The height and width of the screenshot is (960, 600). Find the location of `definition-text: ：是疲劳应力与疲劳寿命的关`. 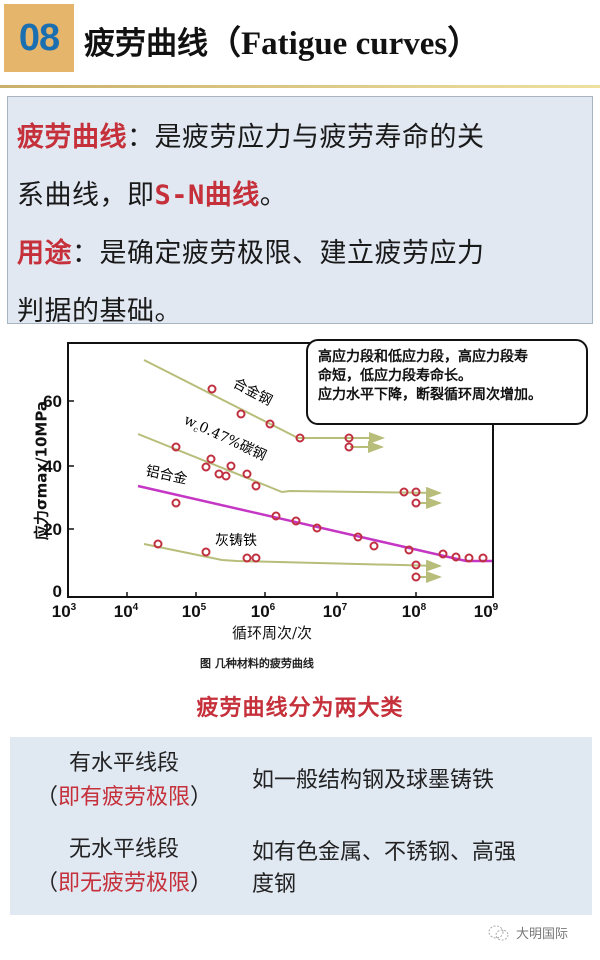

definition-text: ：是疲劳应力与疲劳寿命的关 is located at coordinates (306, 137).